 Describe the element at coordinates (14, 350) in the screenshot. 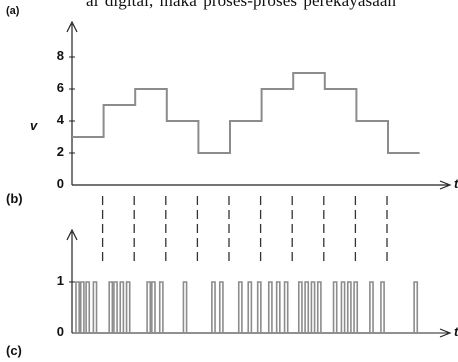

I see `panel-label-c: (c)` at that location.